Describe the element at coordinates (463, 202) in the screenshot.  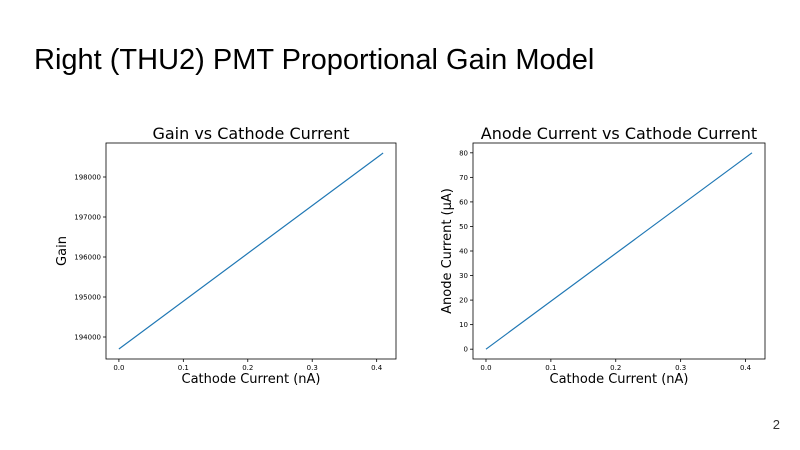
I see `anode-y-tick-label: 60` at that location.